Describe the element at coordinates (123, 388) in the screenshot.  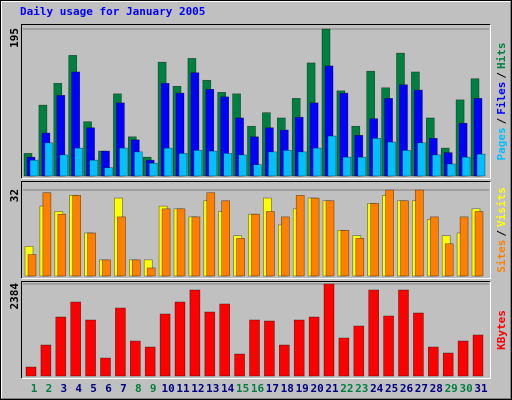
I see `x-tick-label: 7` at that location.